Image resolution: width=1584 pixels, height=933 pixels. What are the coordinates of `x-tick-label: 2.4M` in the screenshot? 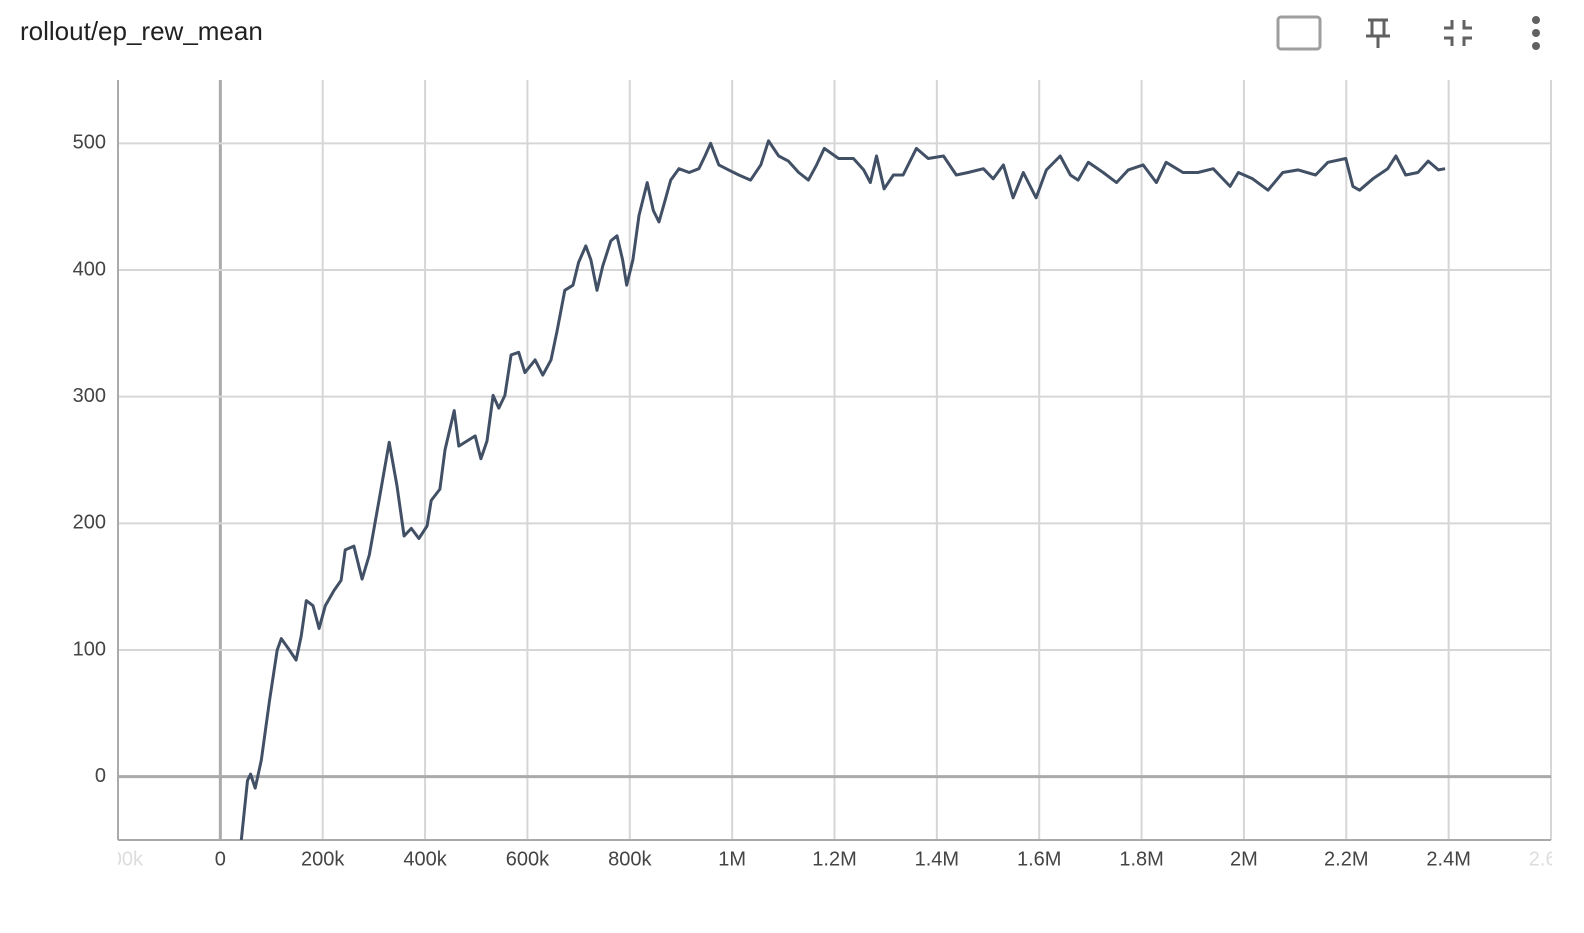 It's located at (1448, 859).